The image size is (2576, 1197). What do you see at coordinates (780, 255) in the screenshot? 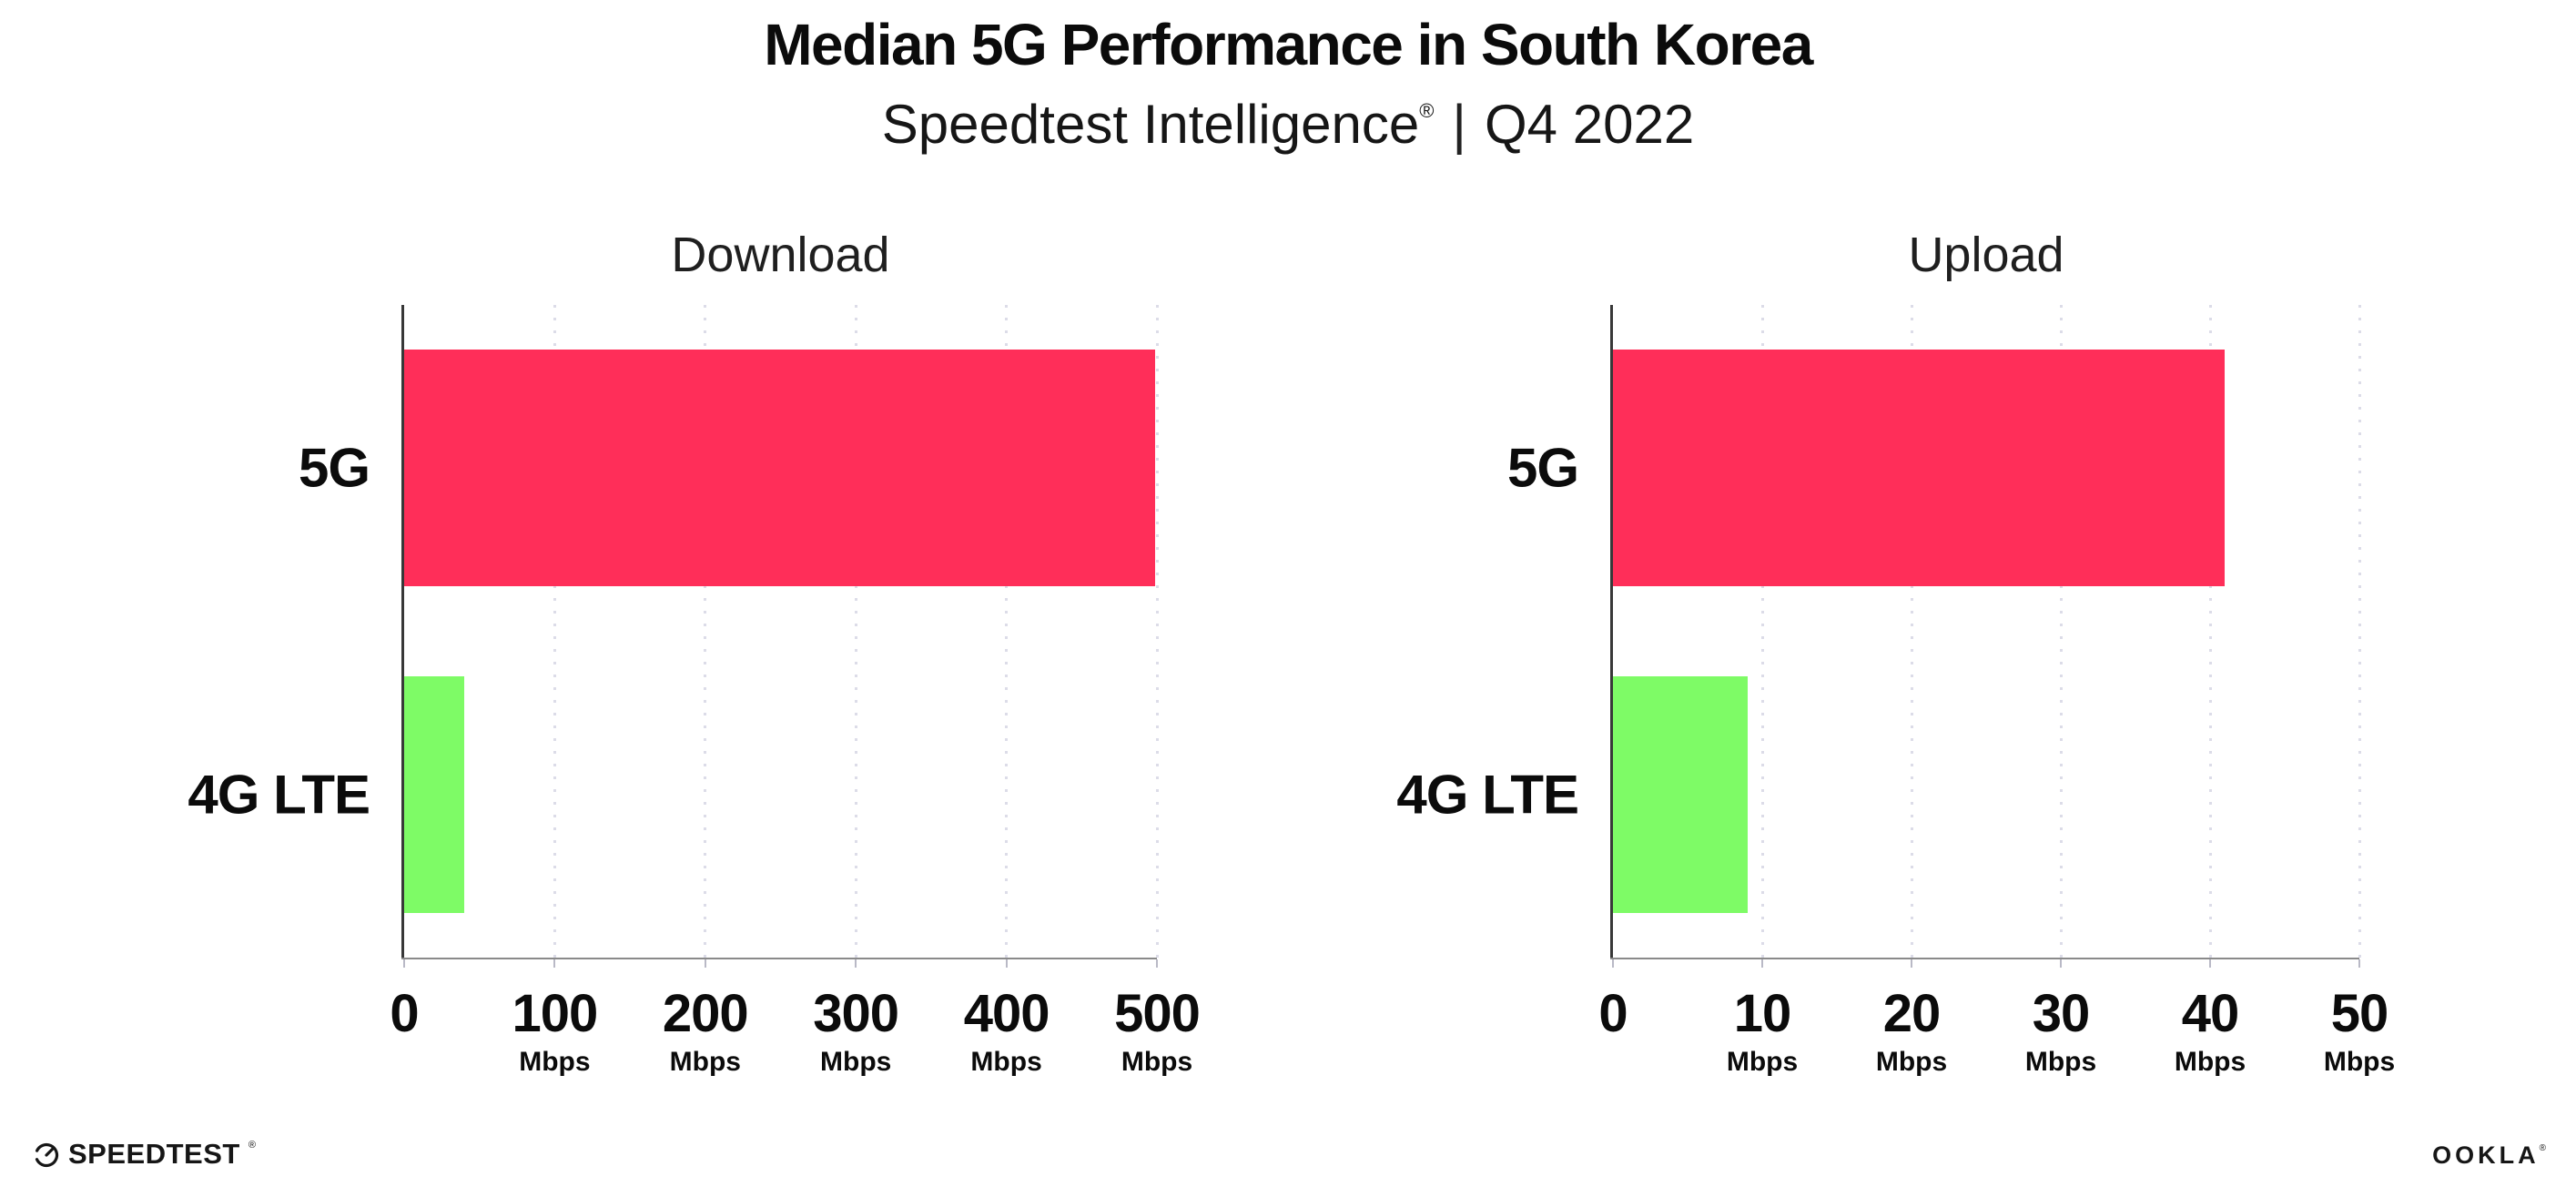
I see `chart-title: Download` at bounding box center [780, 255].